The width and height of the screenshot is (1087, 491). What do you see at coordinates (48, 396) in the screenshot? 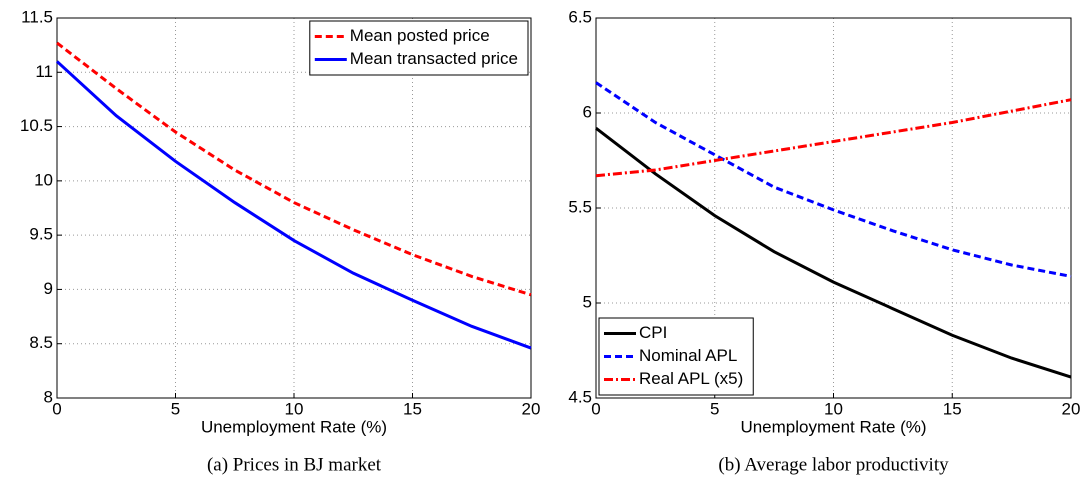
I see `y-tick-label: 8` at bounding box center [48, 396].